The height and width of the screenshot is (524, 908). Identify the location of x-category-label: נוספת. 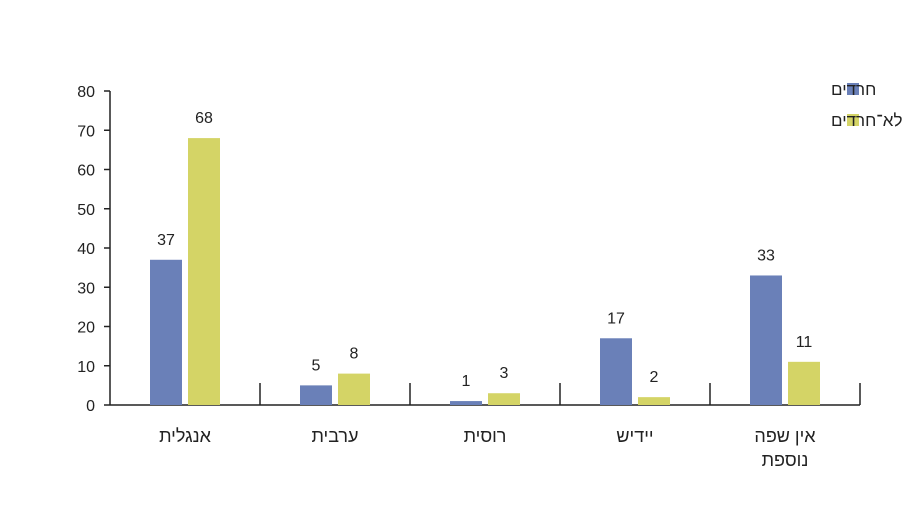
(785, 460).